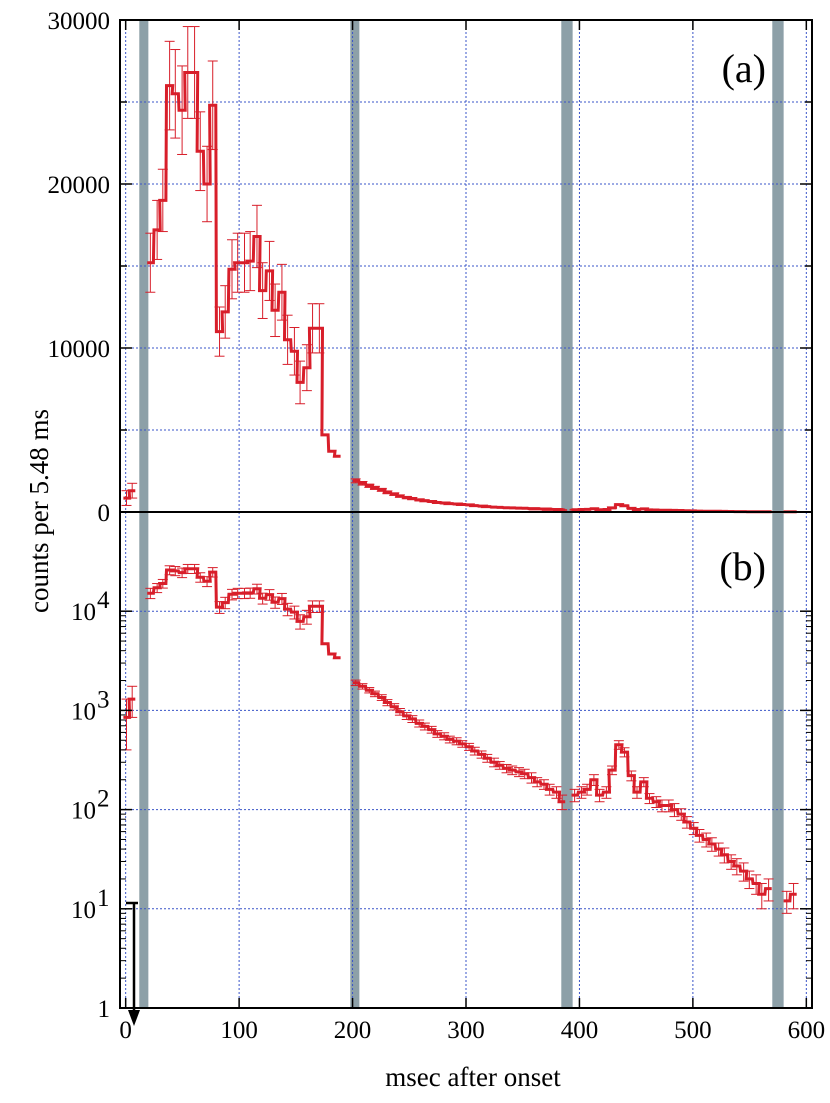 The image size is (830, 1103). I want to click on x-axis-title: msec after onset, so click(473, 1077).